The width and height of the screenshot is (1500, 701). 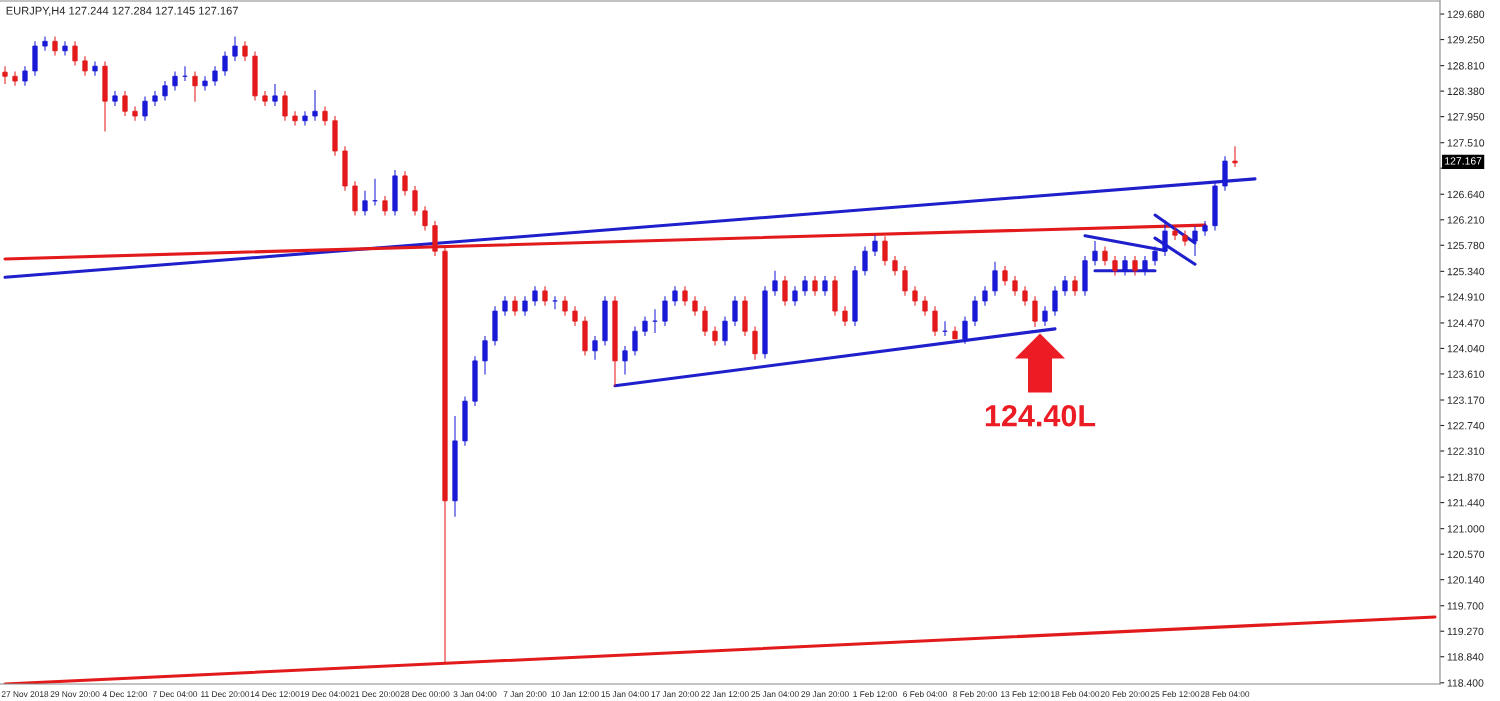 What do you see at coordinates (122, 11) in the screenshot?
I see `chart-title: EURJPY,H4 127.244 127.284 127.145 127.167` at bounding box center [122, 11].